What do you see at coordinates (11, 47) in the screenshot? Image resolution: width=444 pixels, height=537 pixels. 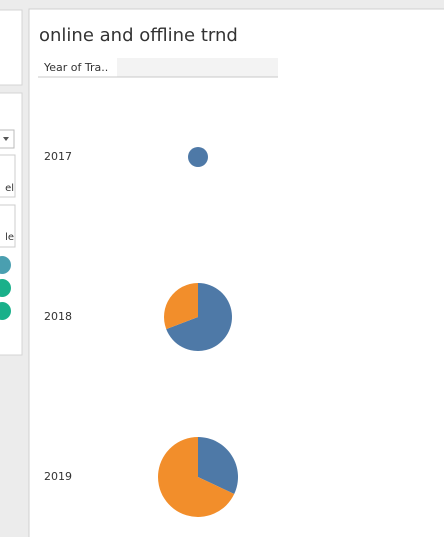 I see `panel-box` at bounding box center [11, 47].